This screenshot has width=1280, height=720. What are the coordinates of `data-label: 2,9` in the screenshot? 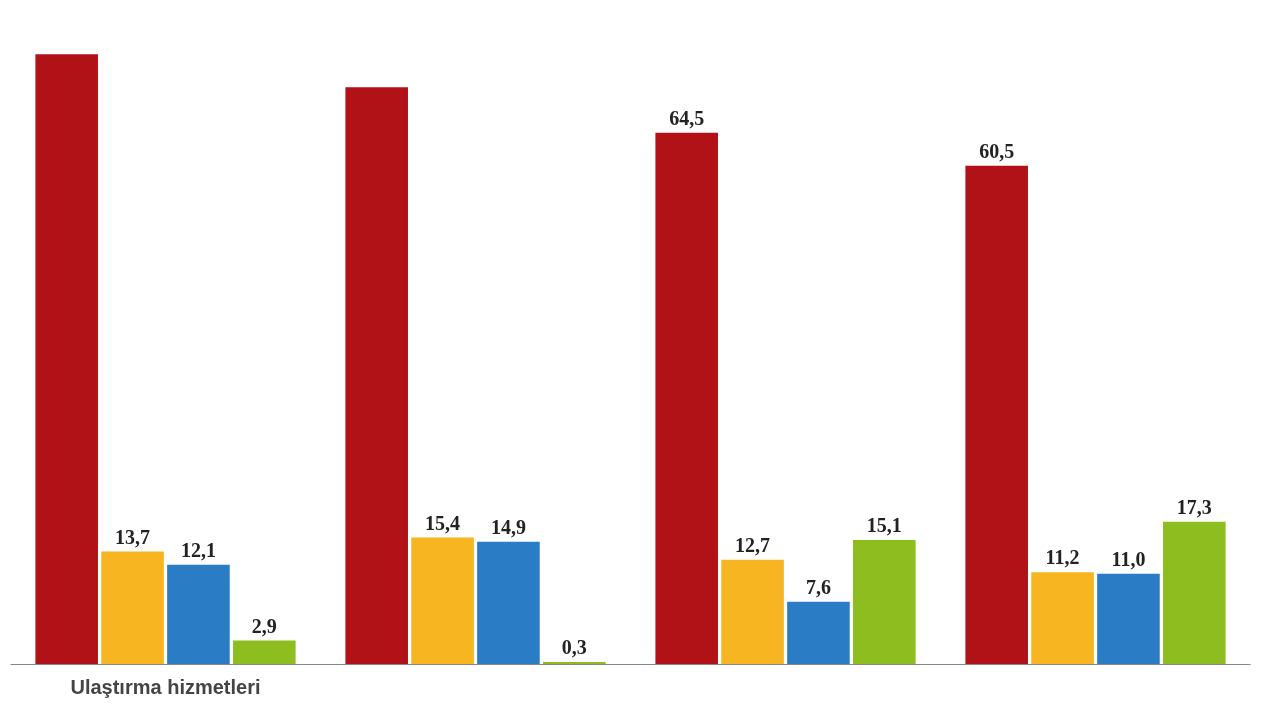 It's located at (264, 625).